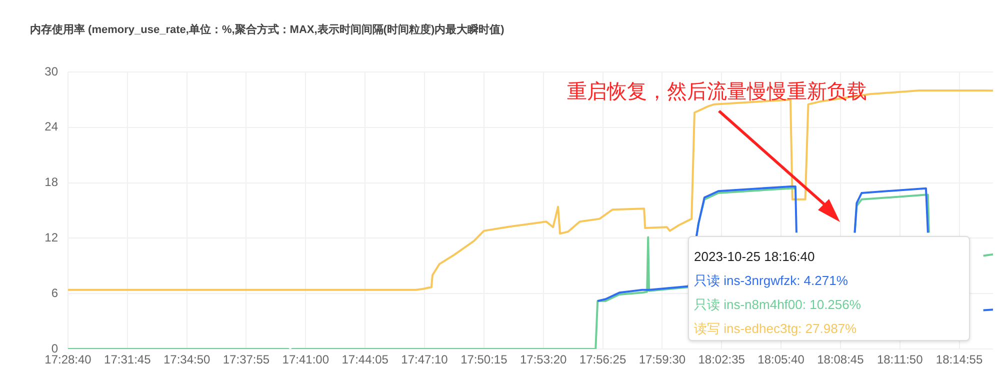 The width and height of the screenshot is (995, 374). Describe the element at coordinates (424, 359) in the screenshot. I see `x-tick-label: 17:47:10` at that location.